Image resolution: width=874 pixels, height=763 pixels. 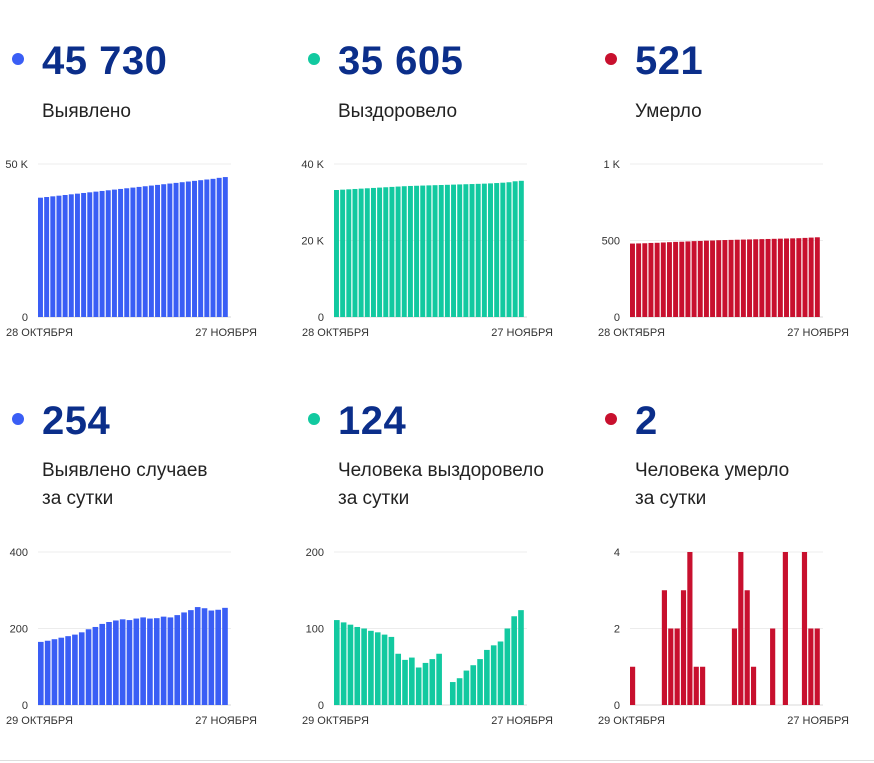 I want to click on detected-daily-total: 254, so click(x=76, y=421).